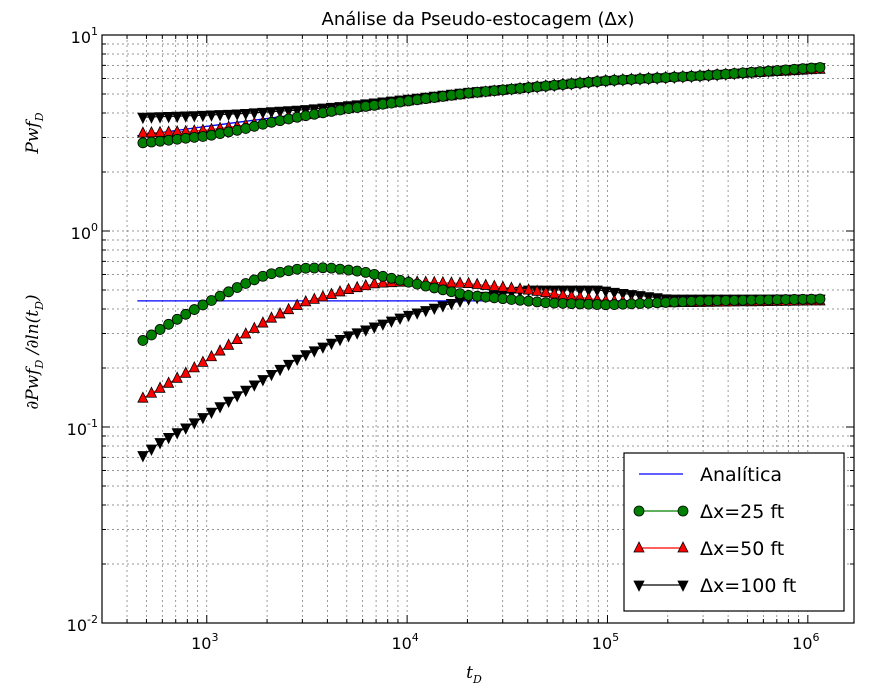 Image resolution: width=872 pixels, height=694 pixels. Describe the element at coordinates (469, 673) in the screenshot. I see `x-axis-label-main: t` at that location.